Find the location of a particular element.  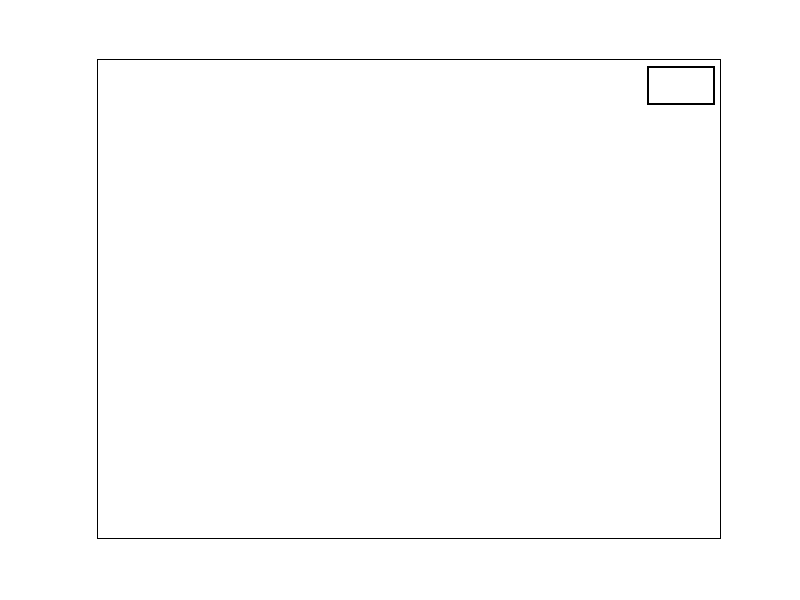

legend-entry-fp is located at coordinates (681, 93).